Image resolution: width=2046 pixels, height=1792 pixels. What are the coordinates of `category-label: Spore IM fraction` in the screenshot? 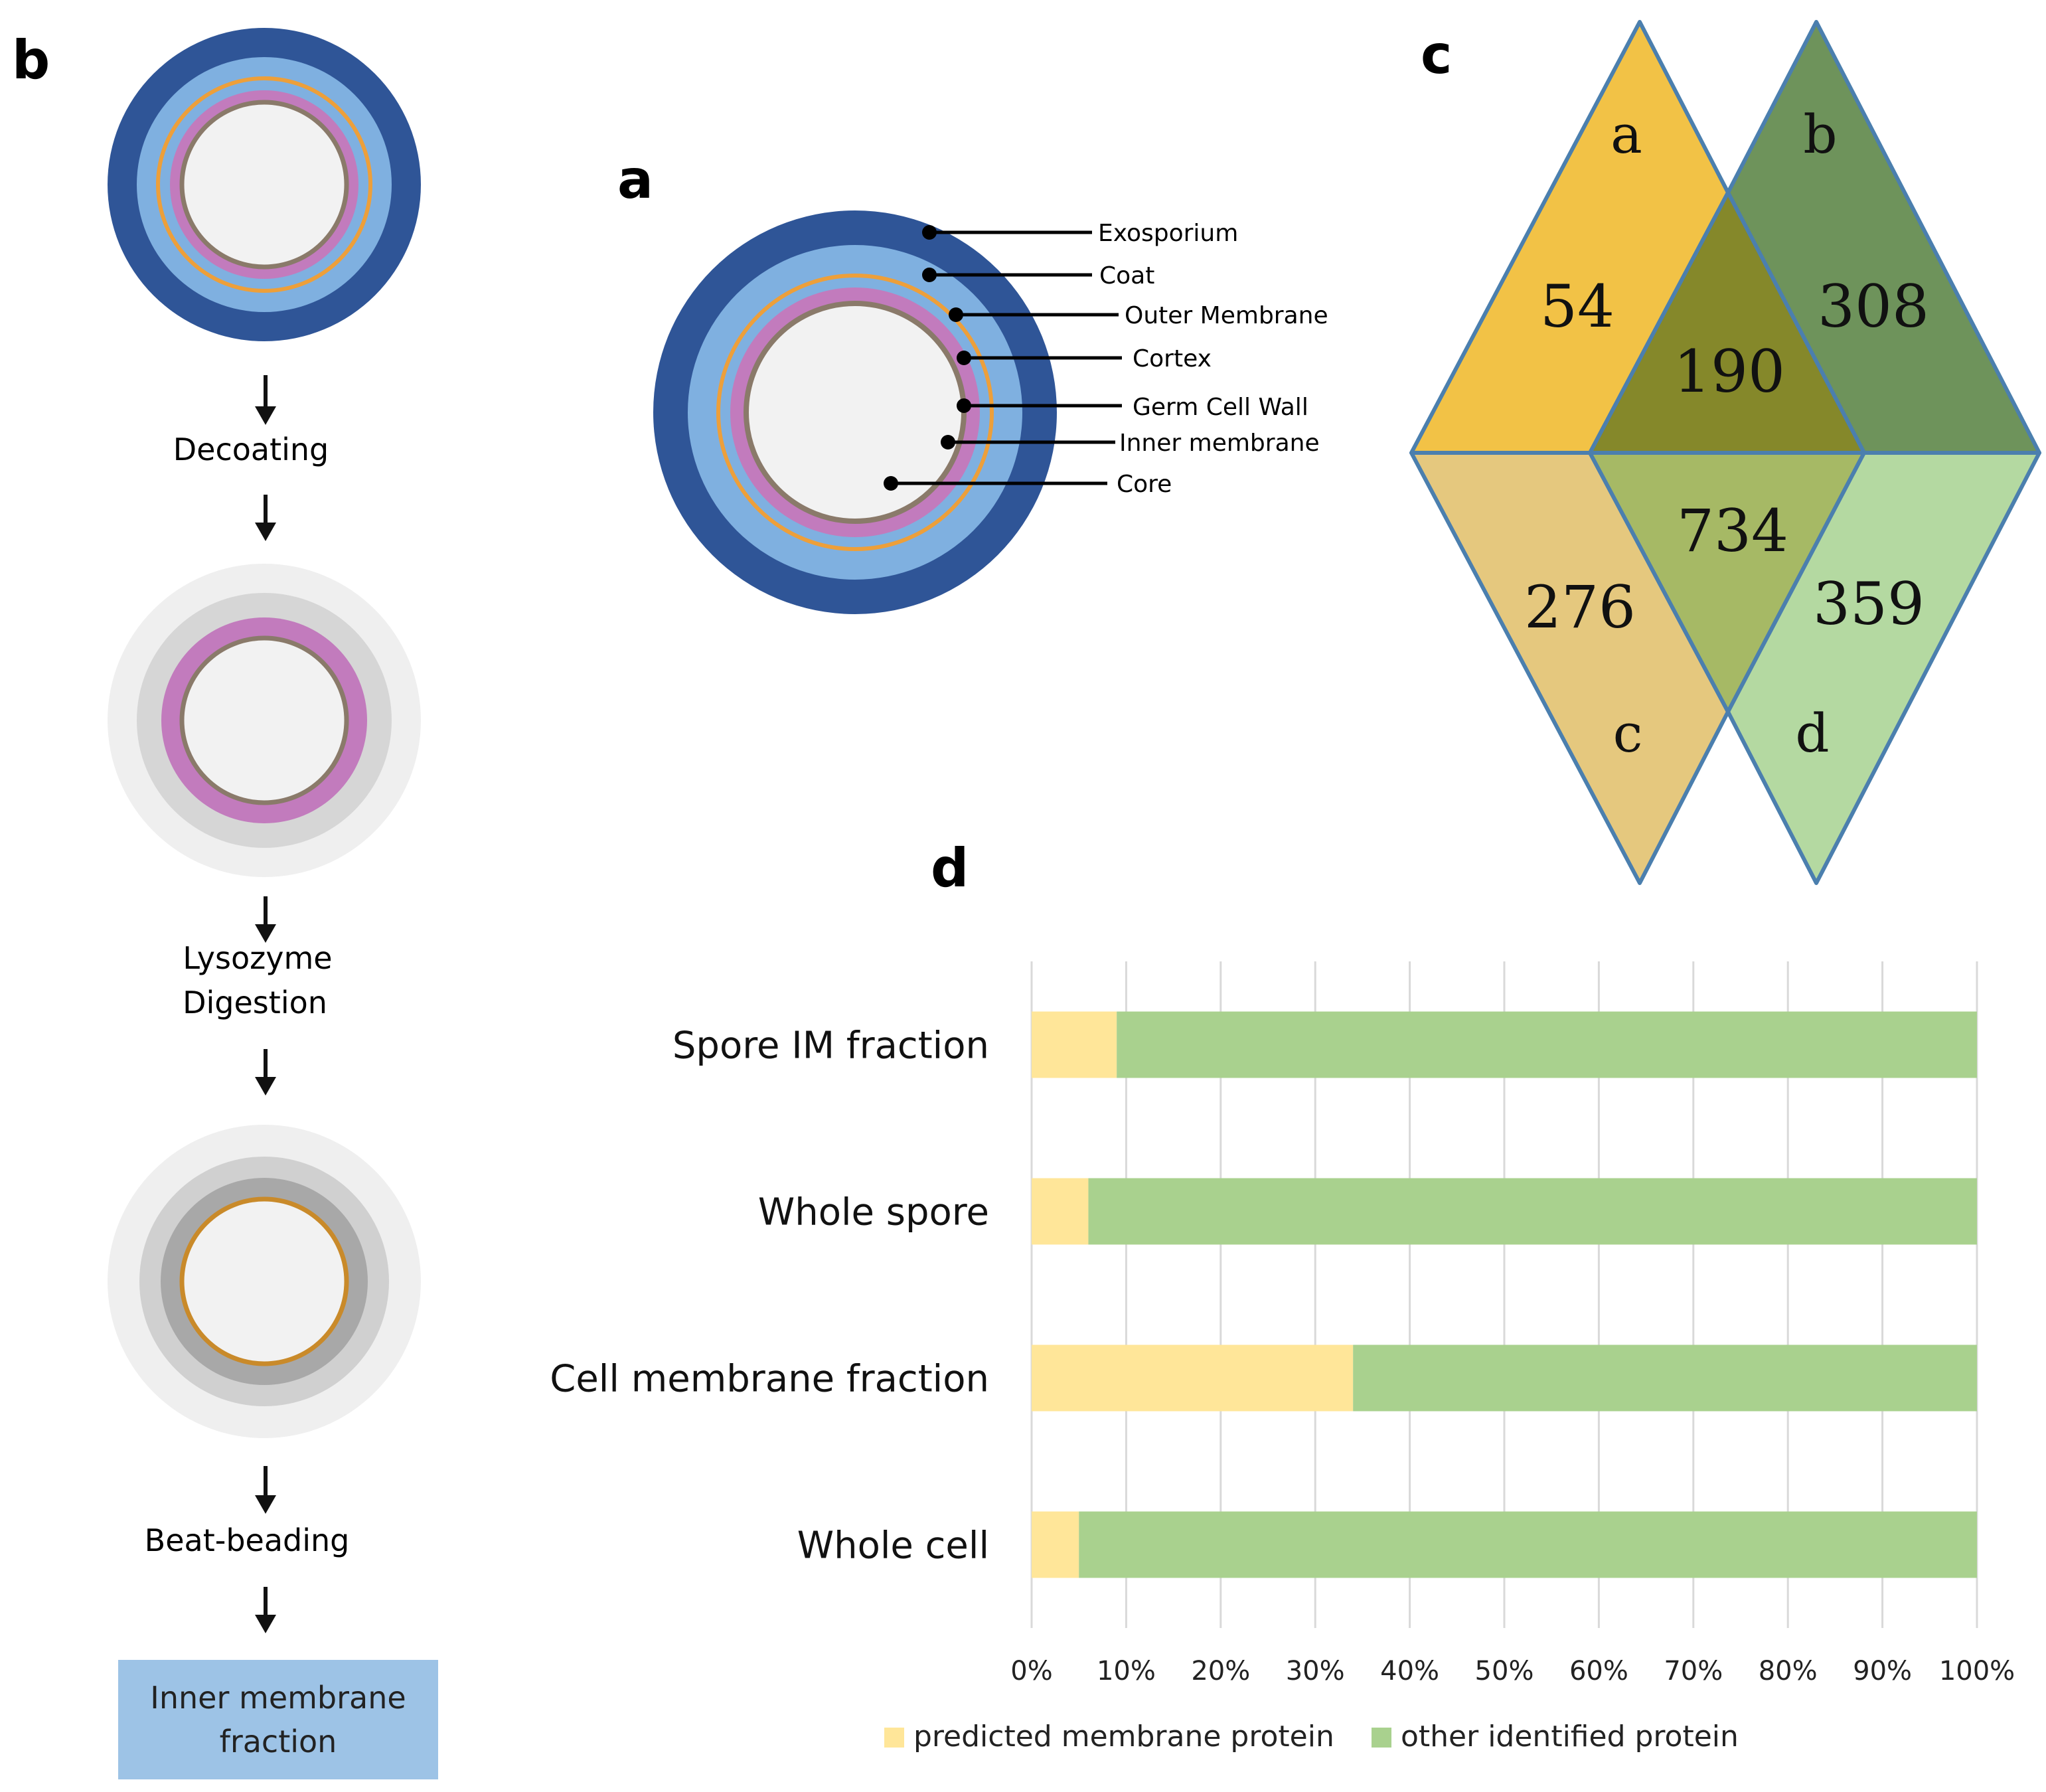 It's located at (830, 1046).